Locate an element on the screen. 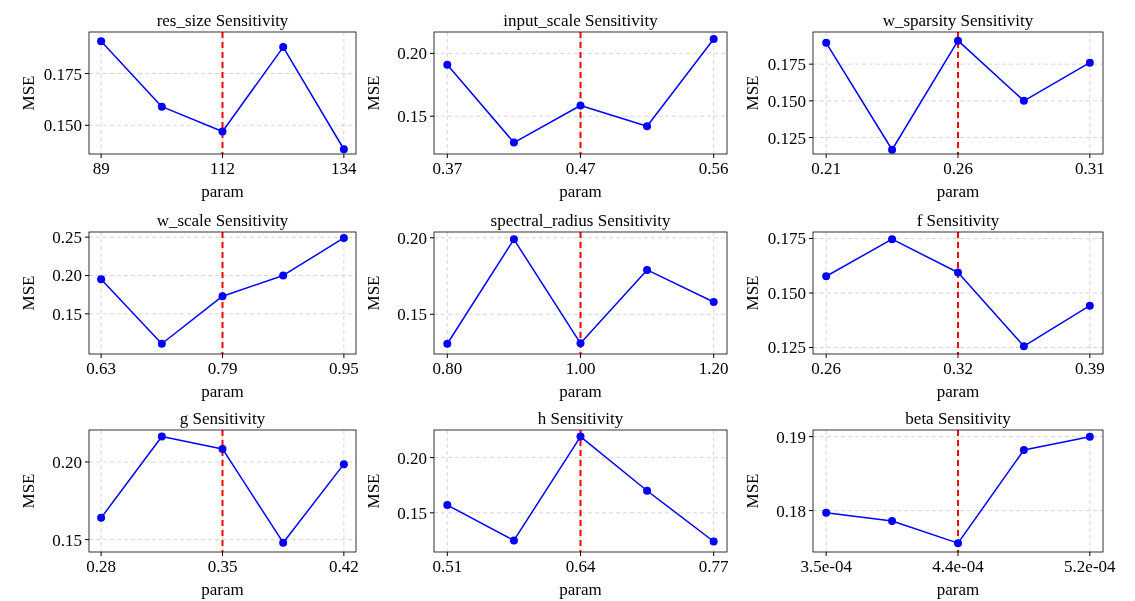 The width and height of the screenshot is (1135, 601). y-tick-label: 0.25 is located at coordinates (67, 238).